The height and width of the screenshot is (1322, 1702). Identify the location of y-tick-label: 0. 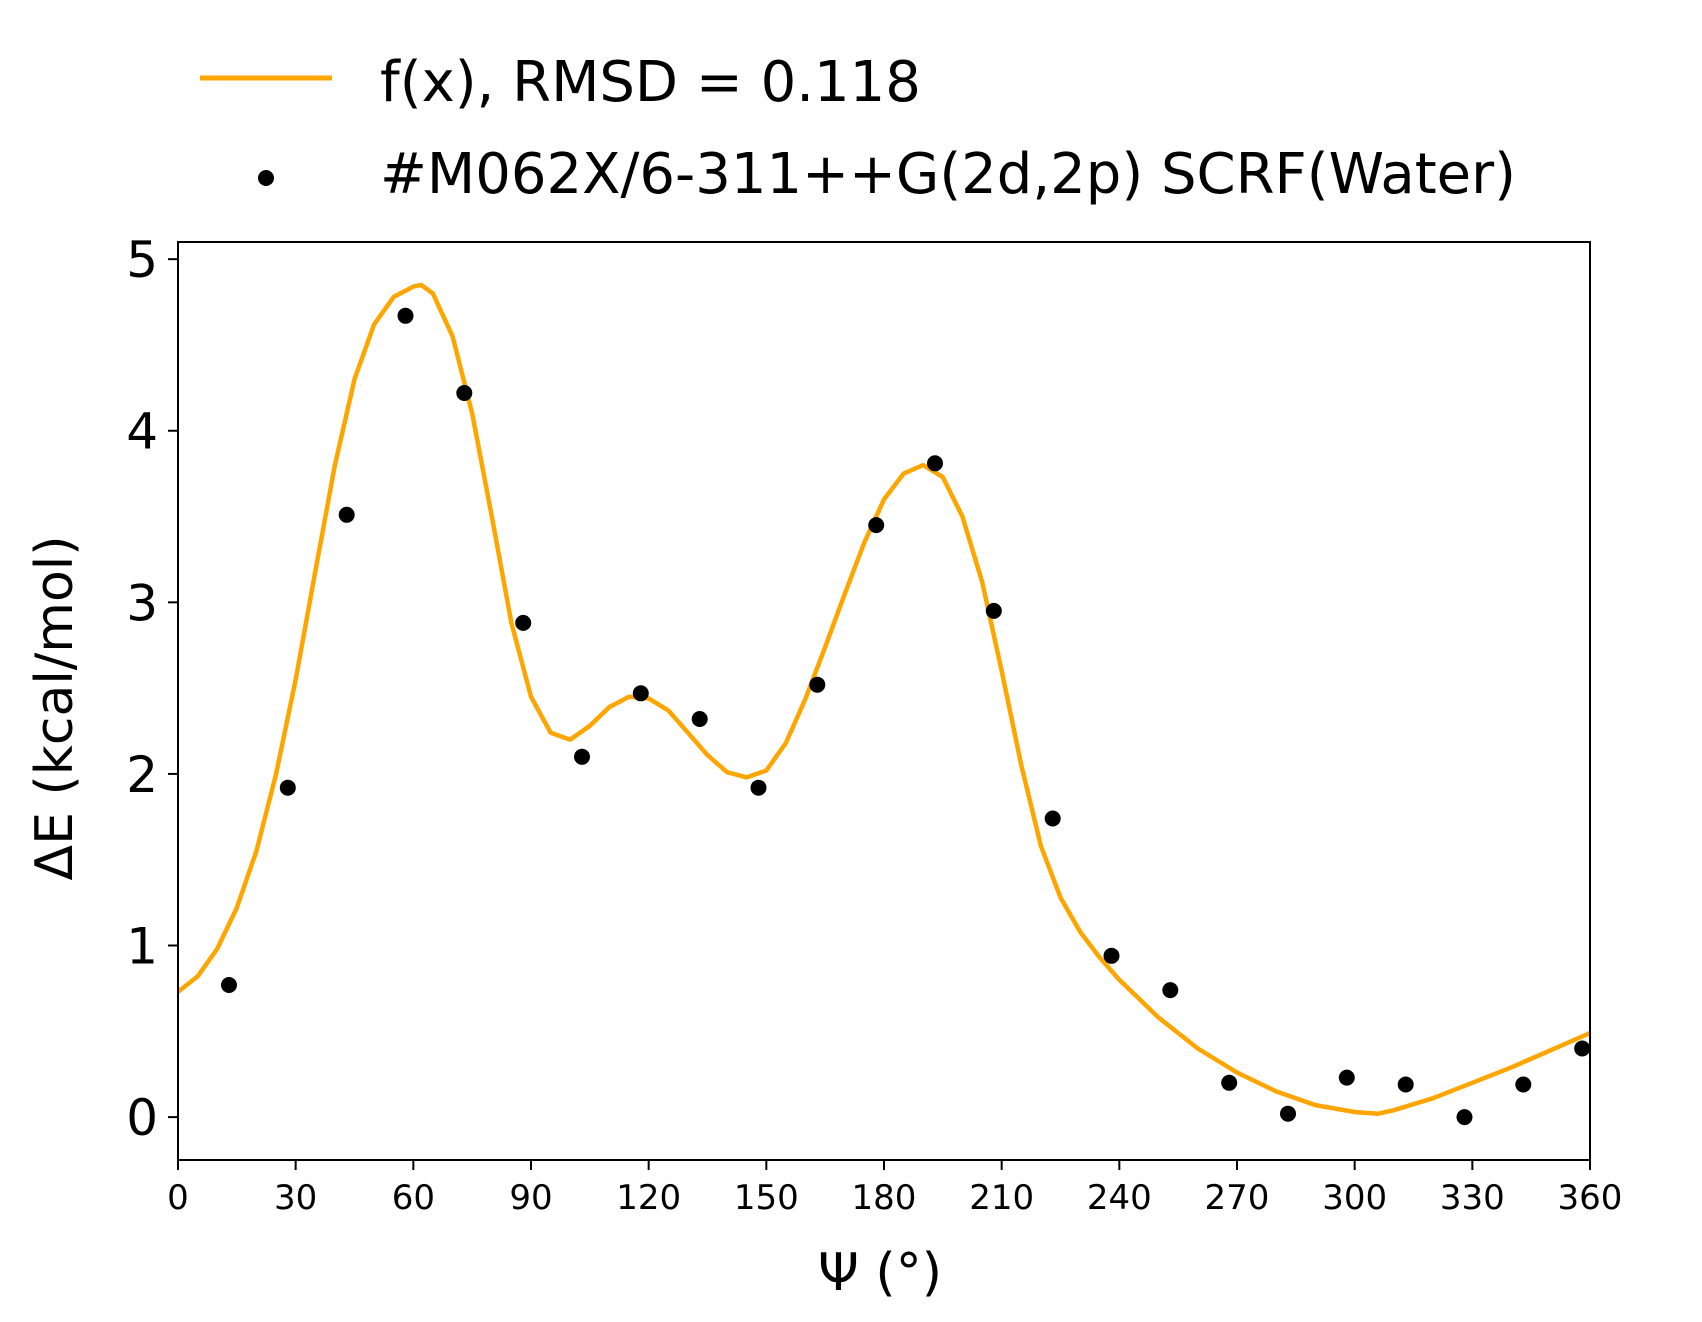
(142, 1118).